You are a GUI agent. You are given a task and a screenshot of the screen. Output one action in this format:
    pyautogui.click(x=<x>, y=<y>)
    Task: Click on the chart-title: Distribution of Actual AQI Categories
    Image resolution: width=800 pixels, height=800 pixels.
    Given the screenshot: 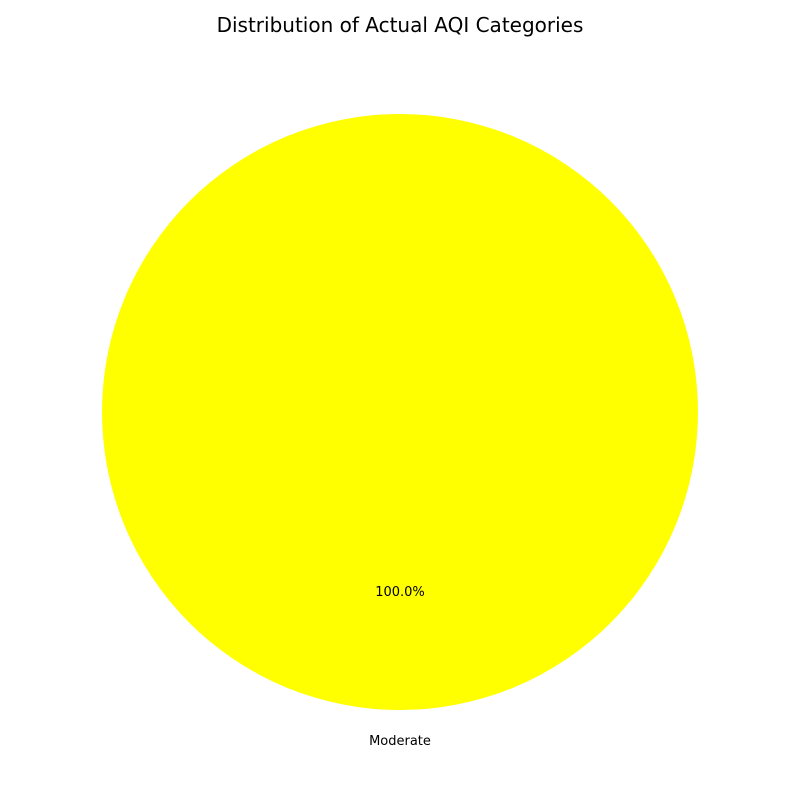 What is the action you would take?
    pyautogui.click(x=400, y=25)
    